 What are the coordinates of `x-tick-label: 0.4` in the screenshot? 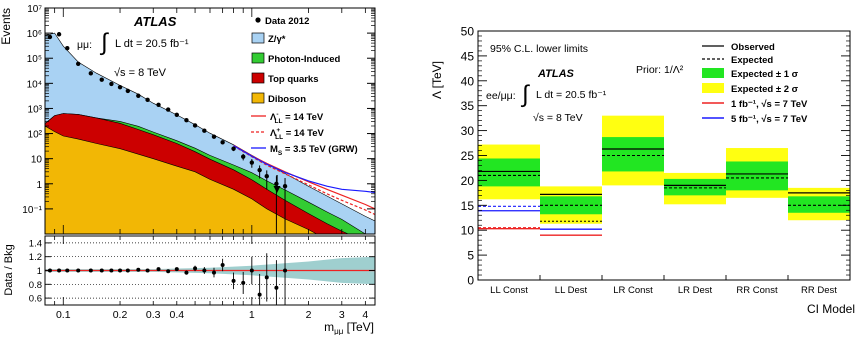 It's located at (176, 315).